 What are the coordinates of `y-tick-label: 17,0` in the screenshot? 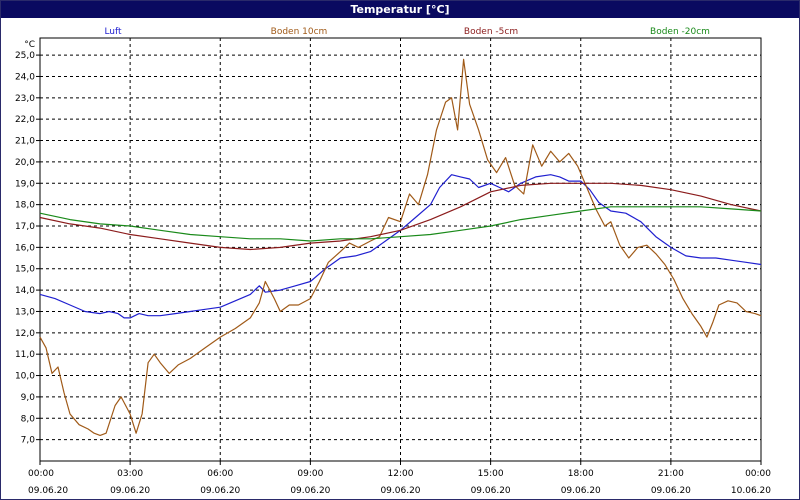 It's located at (25, 227).